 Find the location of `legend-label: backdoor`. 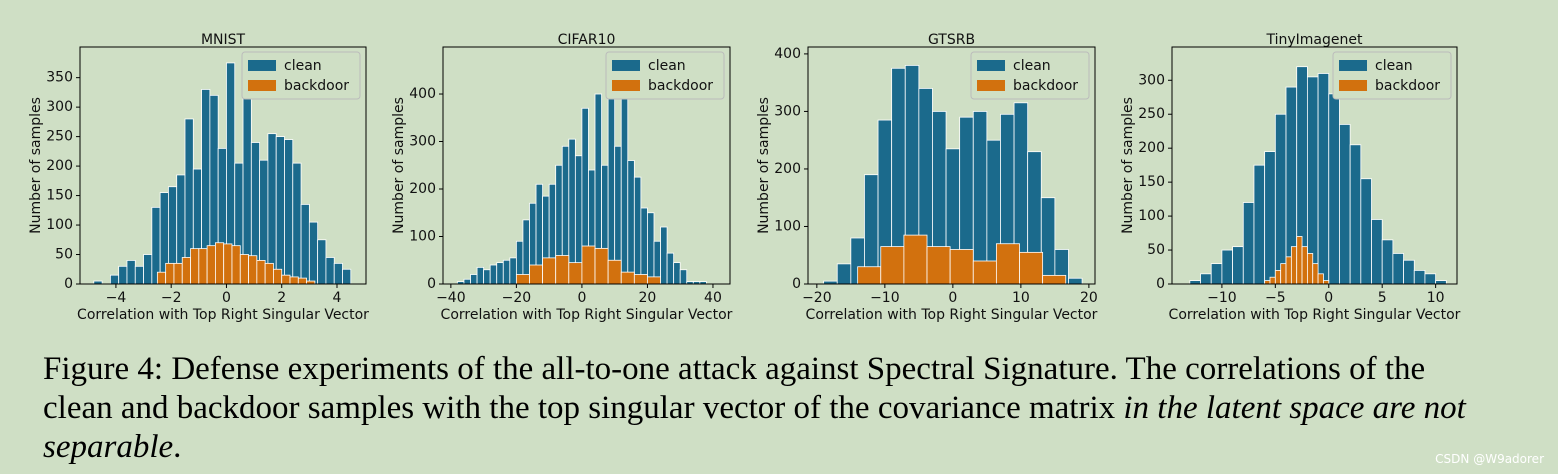

legend-label: backdoor is located at coordinates (316, 86).